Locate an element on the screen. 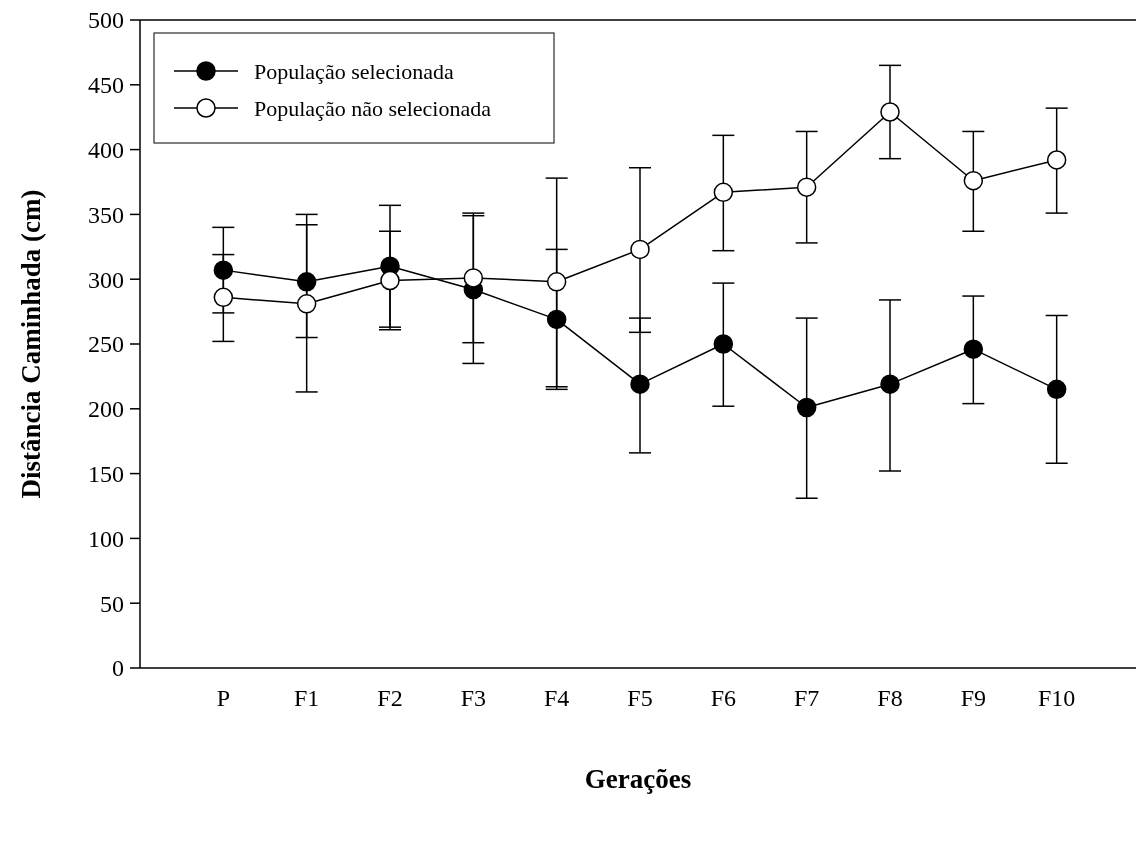 The height and width of the screenshot is (851, 1144). y-tick-label: 300 is located at coordinates (106, 279).